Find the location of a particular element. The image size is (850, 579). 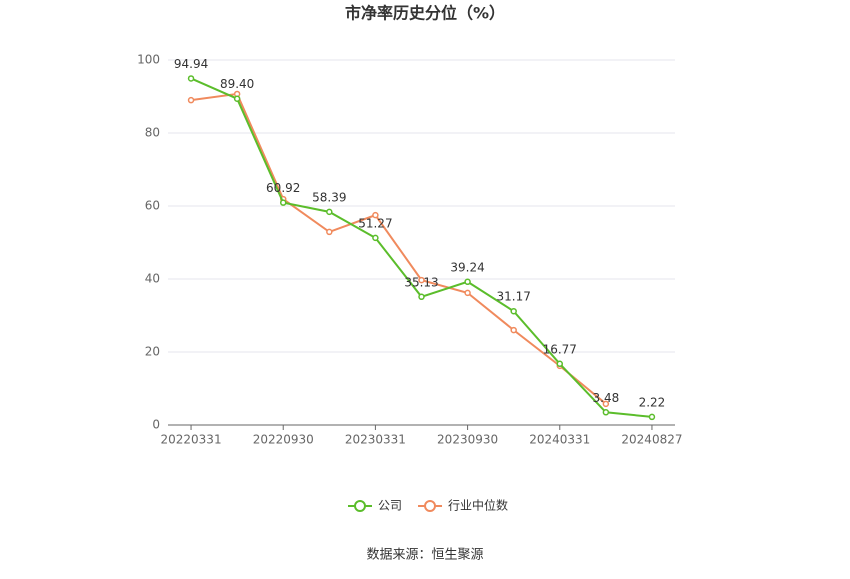

legend-label: 行业中位数 is located at coordinates (478, 505).